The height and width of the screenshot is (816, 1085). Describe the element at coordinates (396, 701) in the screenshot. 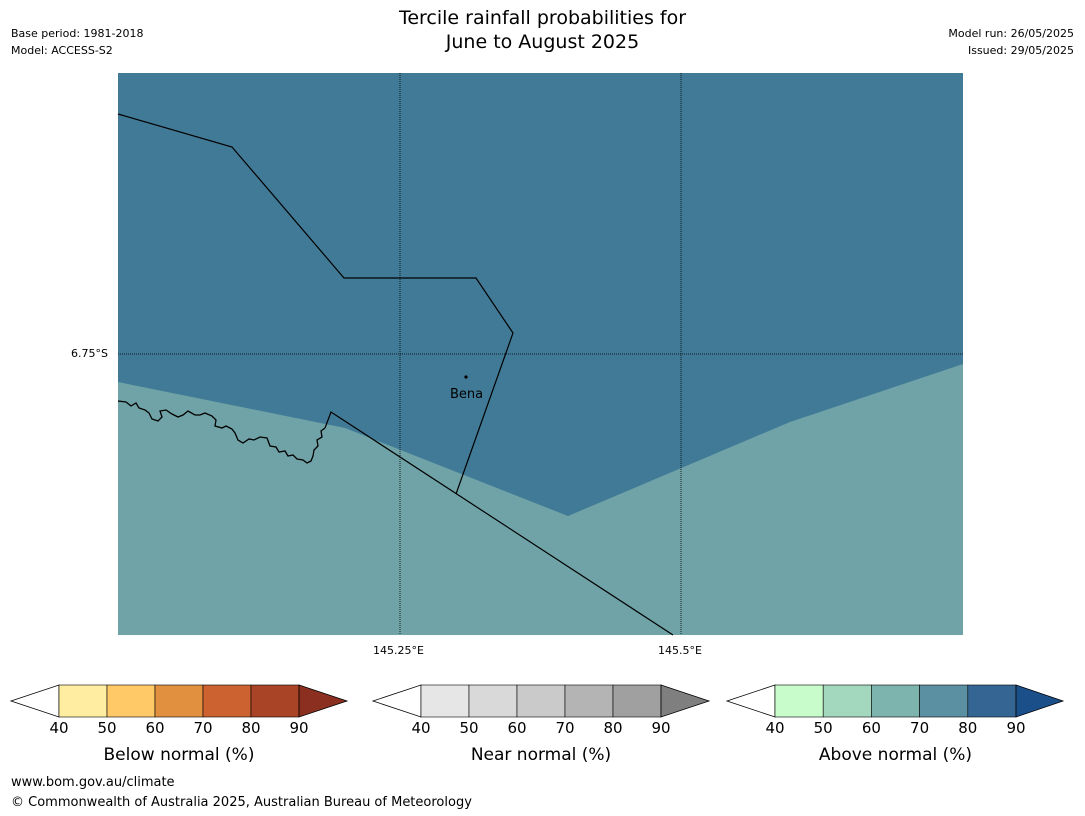

I see `colorbar-near-extend-low` at that location.